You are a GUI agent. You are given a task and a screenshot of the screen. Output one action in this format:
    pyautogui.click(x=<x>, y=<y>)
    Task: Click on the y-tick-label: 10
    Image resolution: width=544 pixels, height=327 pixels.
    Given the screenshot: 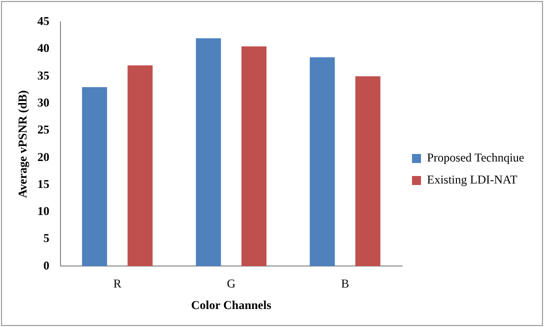 What is the action you would take?
    pyautogui.click(x=43, y=211)
    